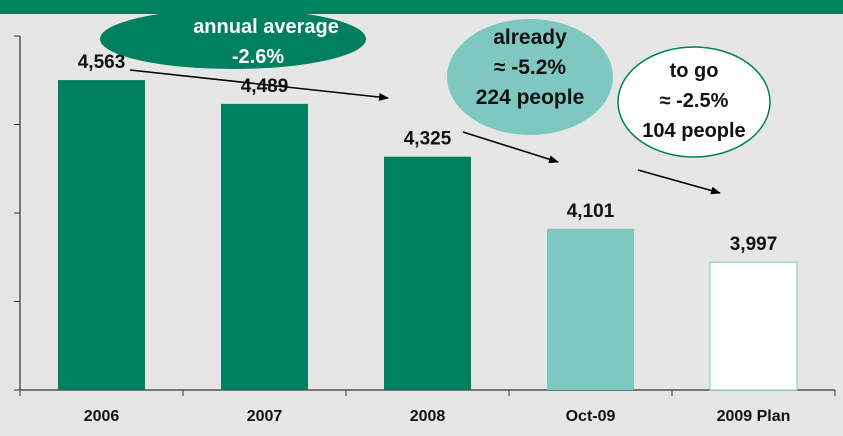 This screenshot has height=436, width=843. I want to click on already-bubble: already ≈ -5.2% 224 people, so click(530, 77).